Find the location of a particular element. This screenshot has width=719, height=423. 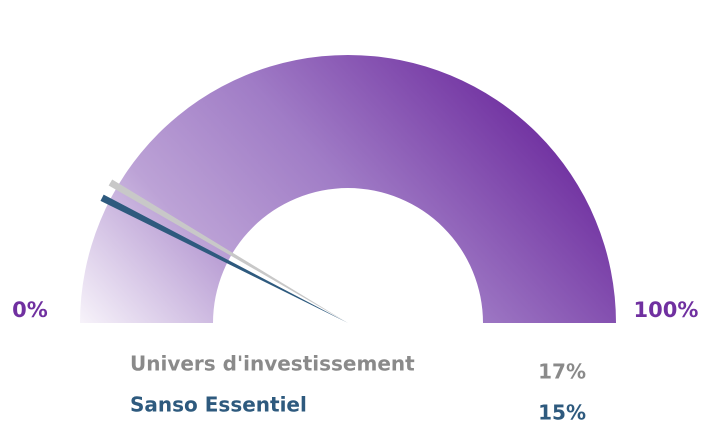

legend-name: Sanso Essentiel is located at coordinates (218, 405).